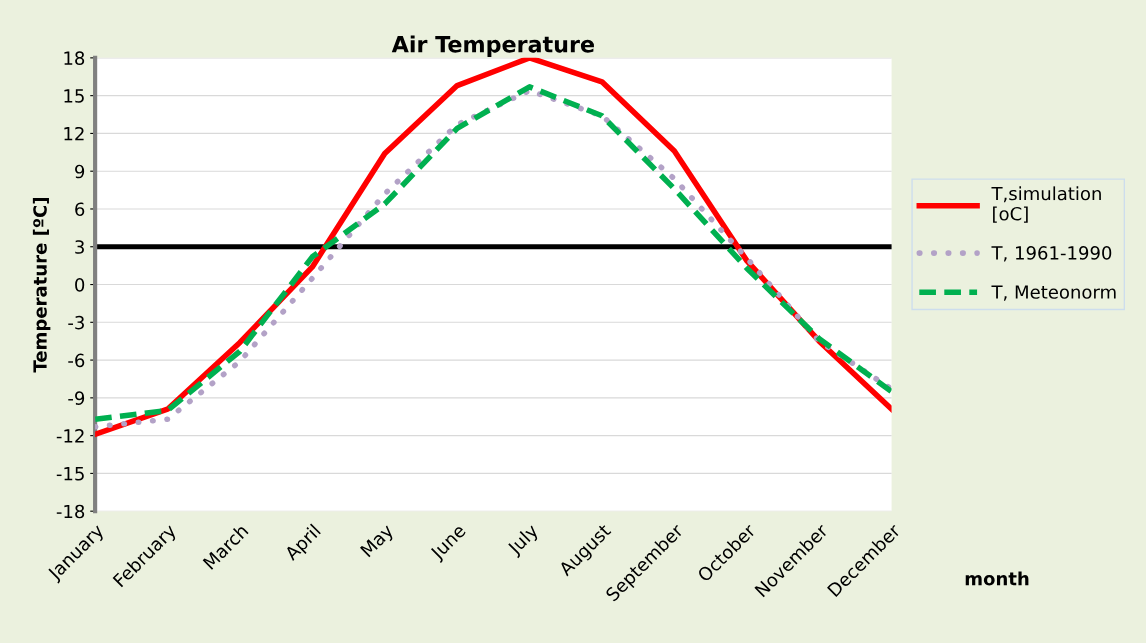 The image size is (1146, 643). What do you see at coordinates (74, 58) in the screenshot?
I see `y-tick-label: 18` at bounding box center [74, 58].